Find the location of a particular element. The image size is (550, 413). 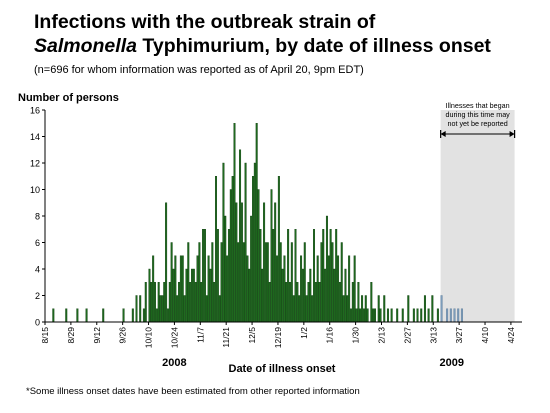

shade-note-line: during this time may is located at coordinates (477, 114).